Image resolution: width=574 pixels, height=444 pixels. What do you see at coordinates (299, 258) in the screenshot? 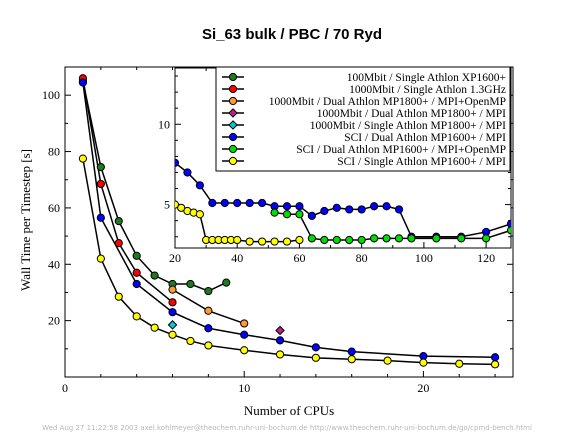
I see `inset-x-tick-label: 60` at bounding box center [299, 258].